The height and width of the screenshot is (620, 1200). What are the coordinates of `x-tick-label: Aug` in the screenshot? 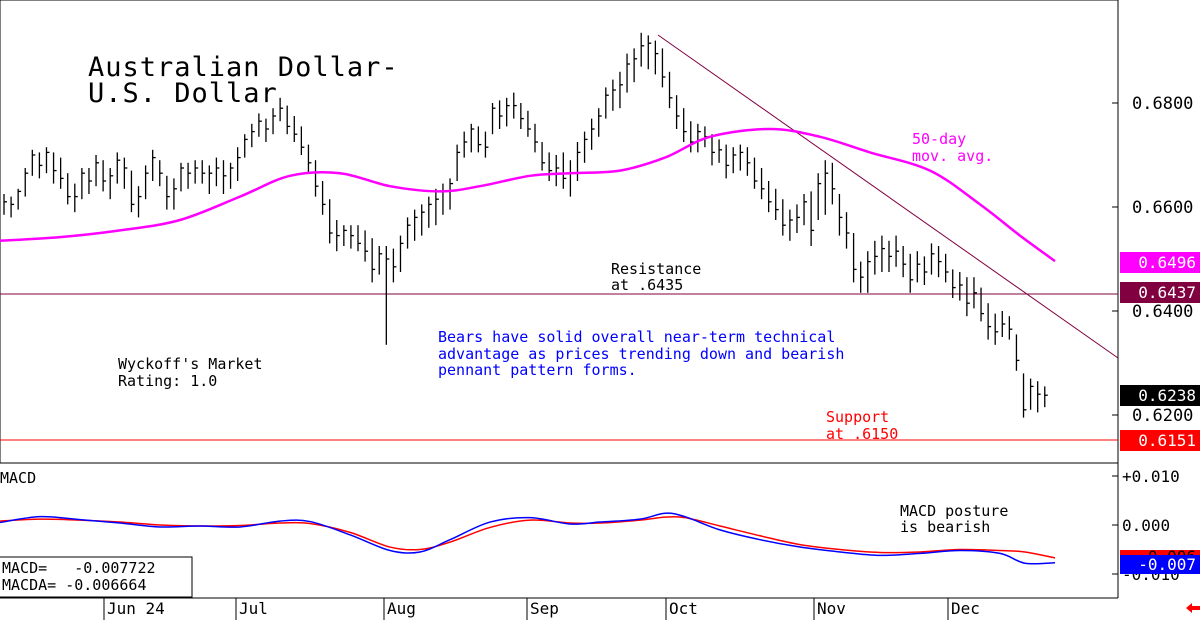 It's located at (401, 608).